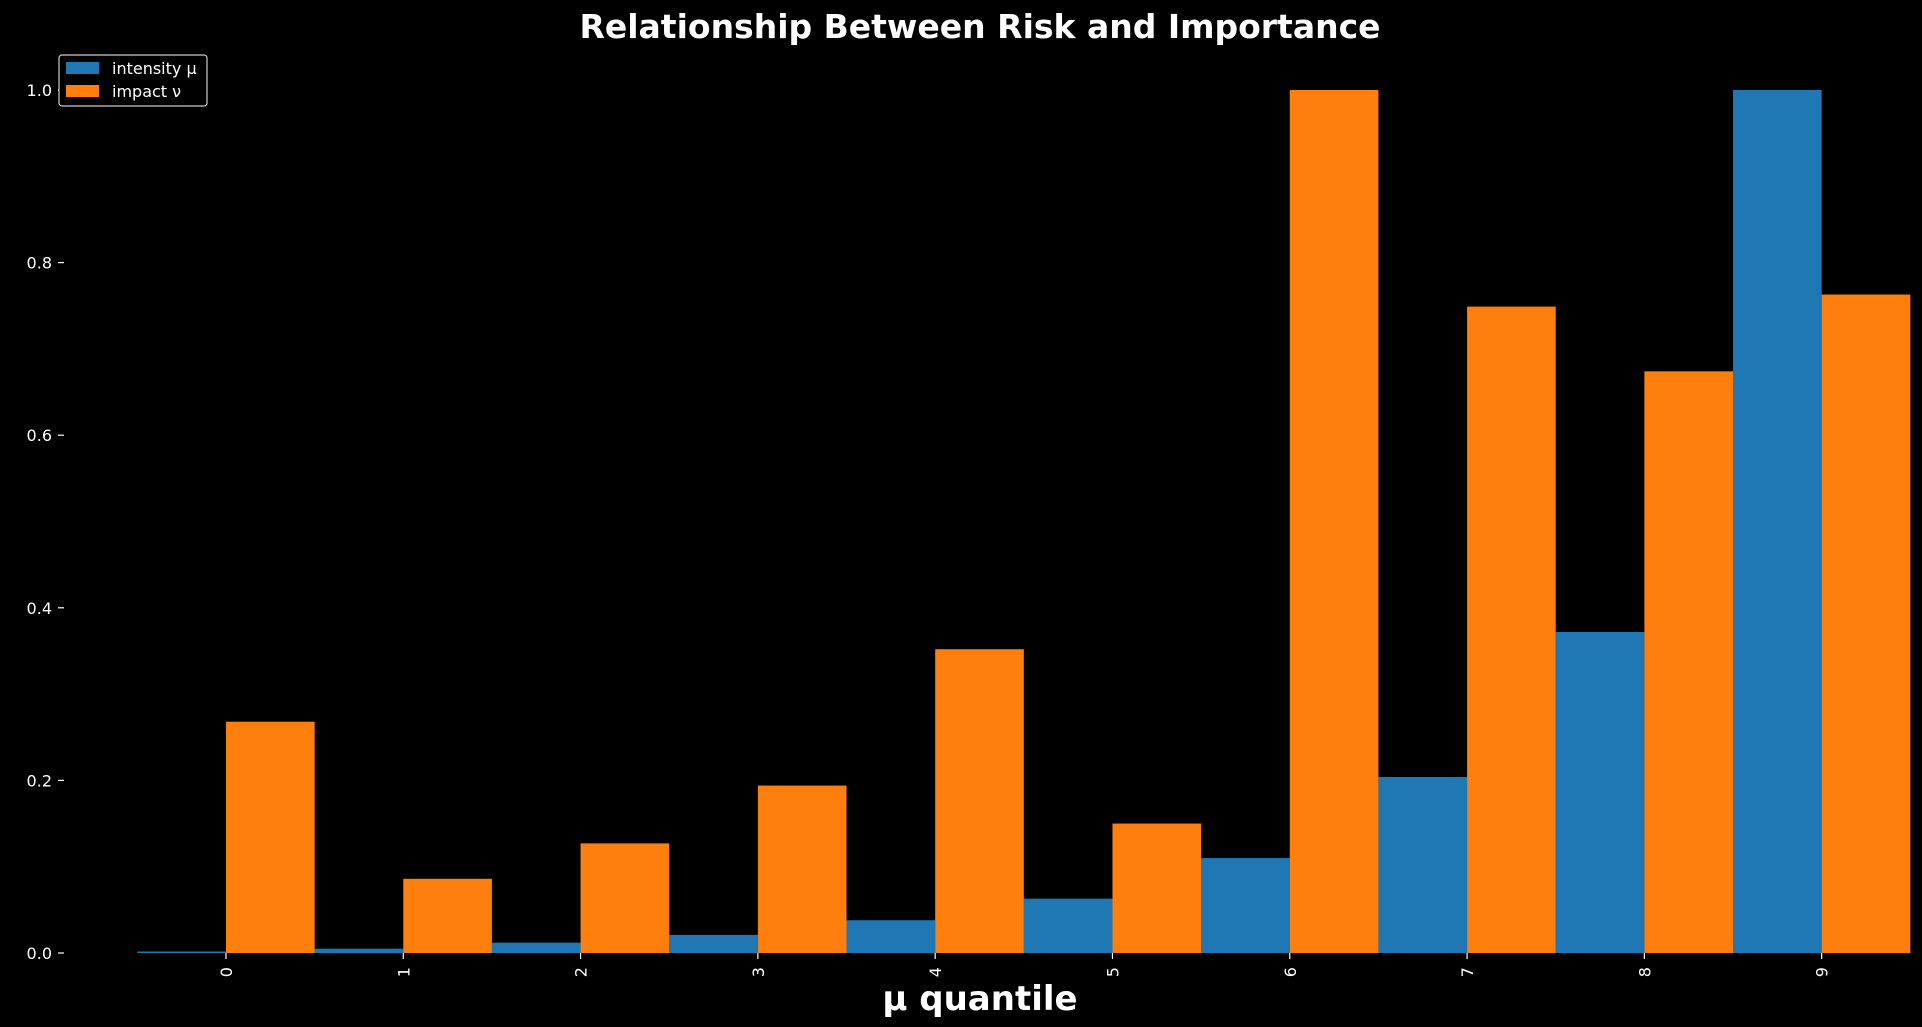 The width and height of the screenshot is (1922, 1027). Describe the element at coordinates (154, 68) in the screenshot. I see `legend-label-intensity: intensity μ` at that location.